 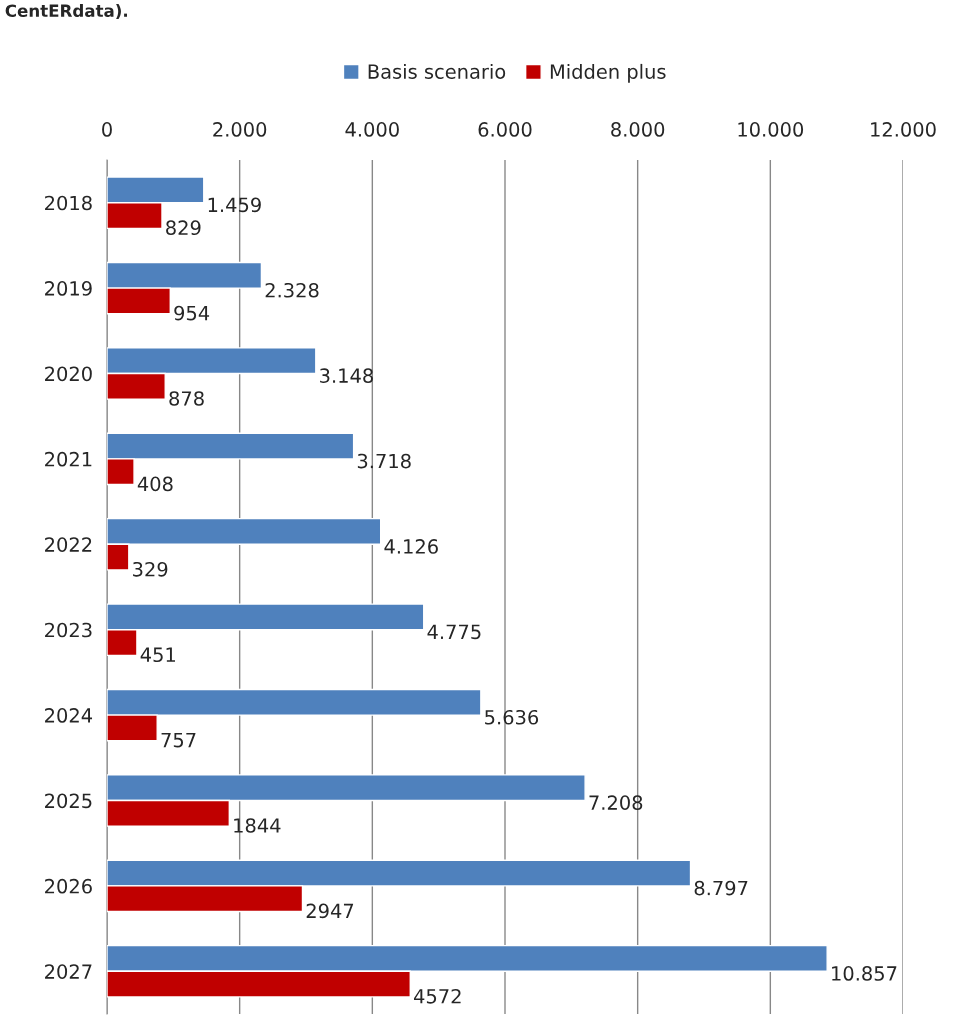 I want to click on data-label: 954, so click(x=192, y=313).